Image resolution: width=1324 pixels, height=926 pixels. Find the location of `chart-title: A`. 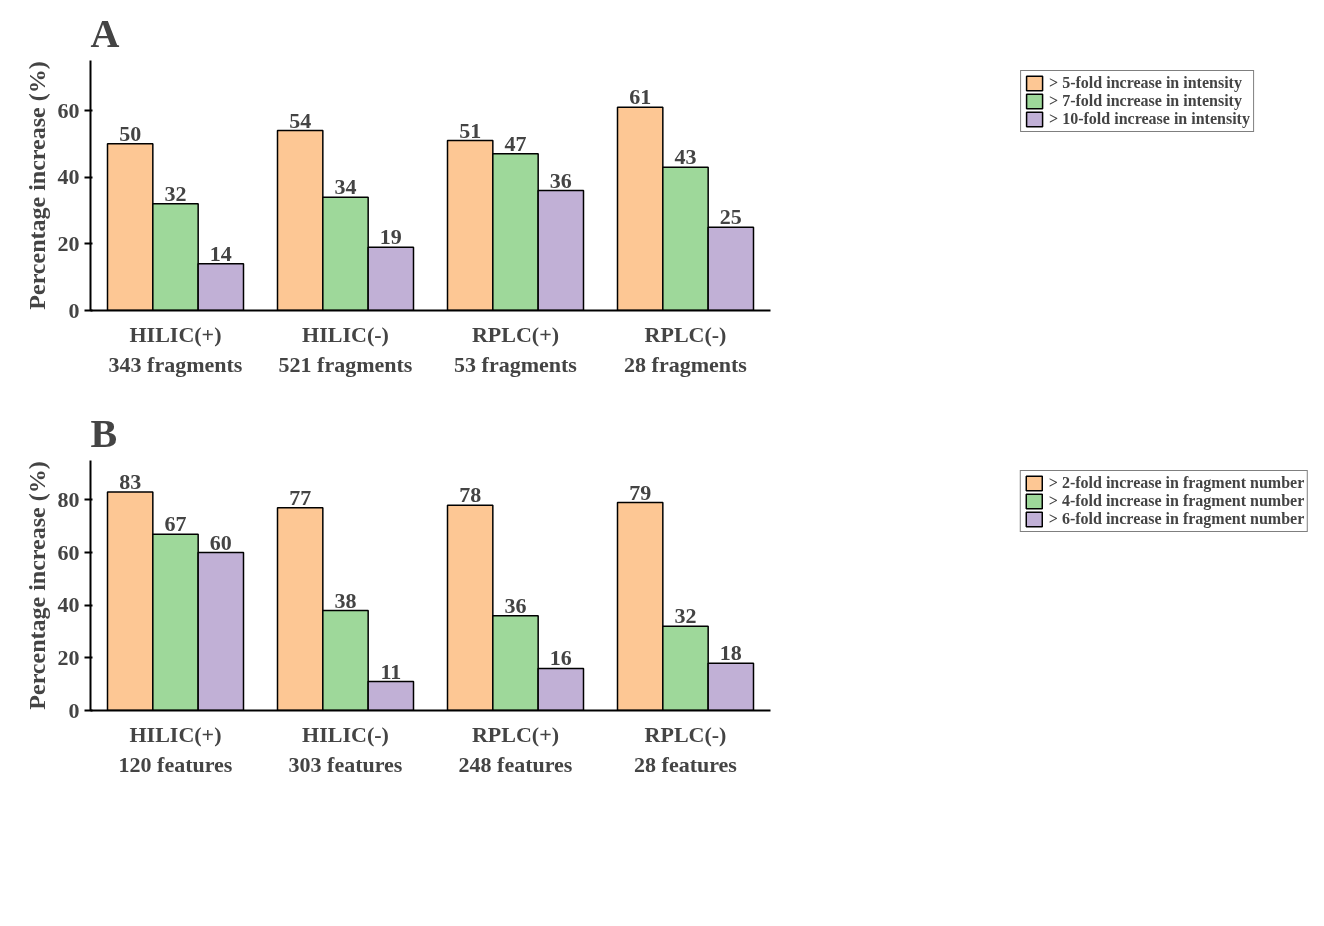

chart-title: A is located at coordinates (105, 33).